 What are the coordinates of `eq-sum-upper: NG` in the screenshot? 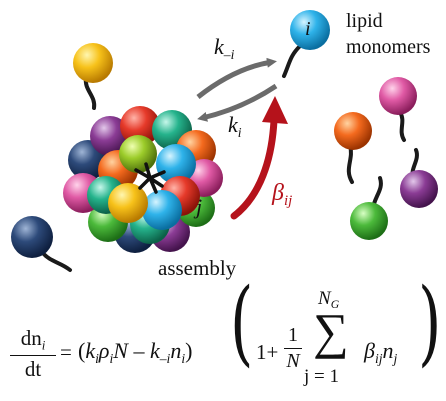 It's located at (329, 300).